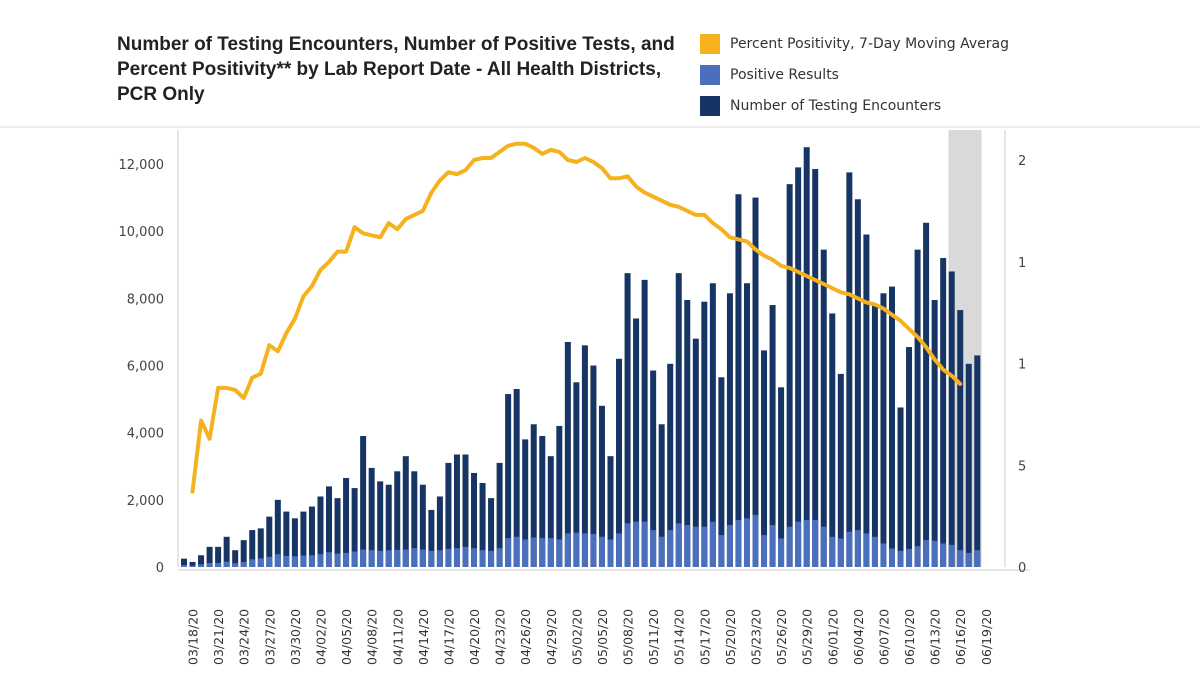  Describe the element at coordinates (145, 501) in the screenshot. I see `left-y-tick-label: 2,000` at that location.